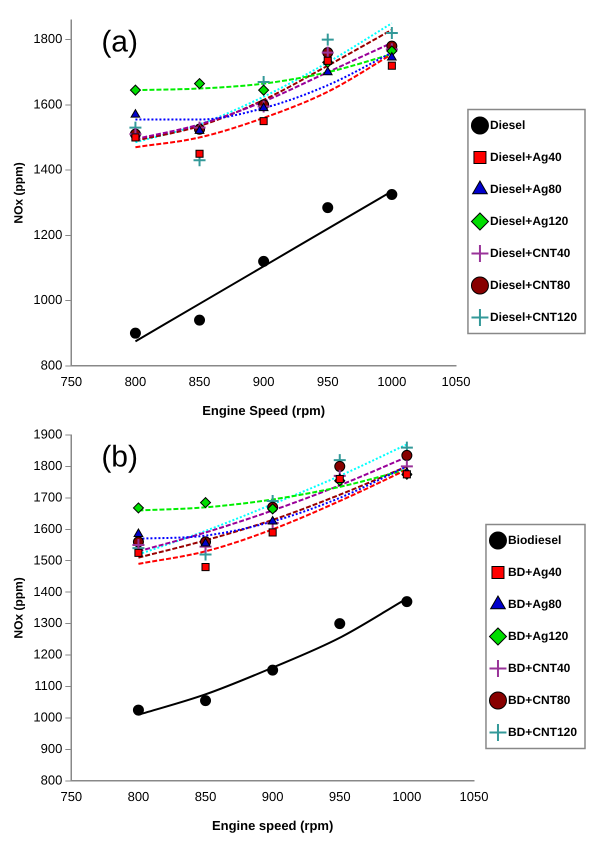 The width and height of the screenshot is (601, 852). I want to click on legend-label: BD+Ag120, so click(538, 635).